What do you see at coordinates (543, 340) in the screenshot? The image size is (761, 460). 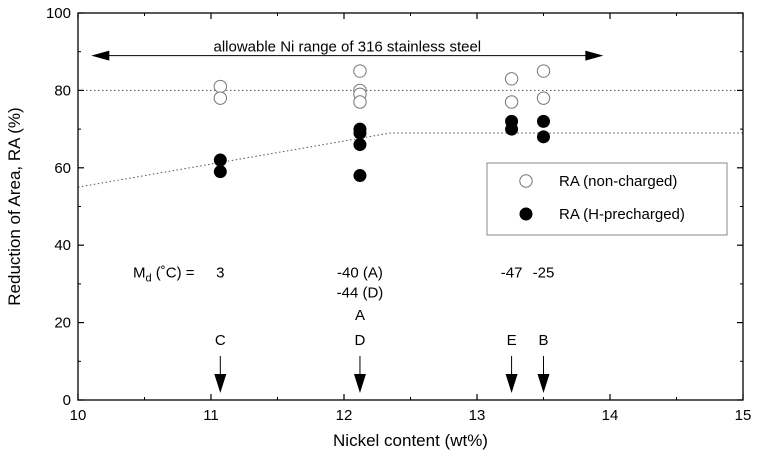 I see `steel-label: B` at bounding box center [543, 340].